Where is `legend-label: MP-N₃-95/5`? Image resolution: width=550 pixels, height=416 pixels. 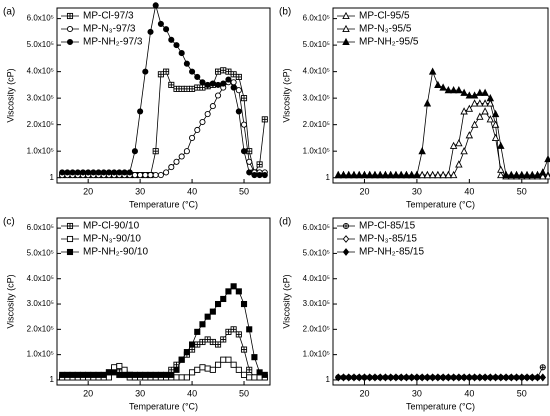
legend-label: MP-N₃-95/5 is located at coordinates (385, 29).